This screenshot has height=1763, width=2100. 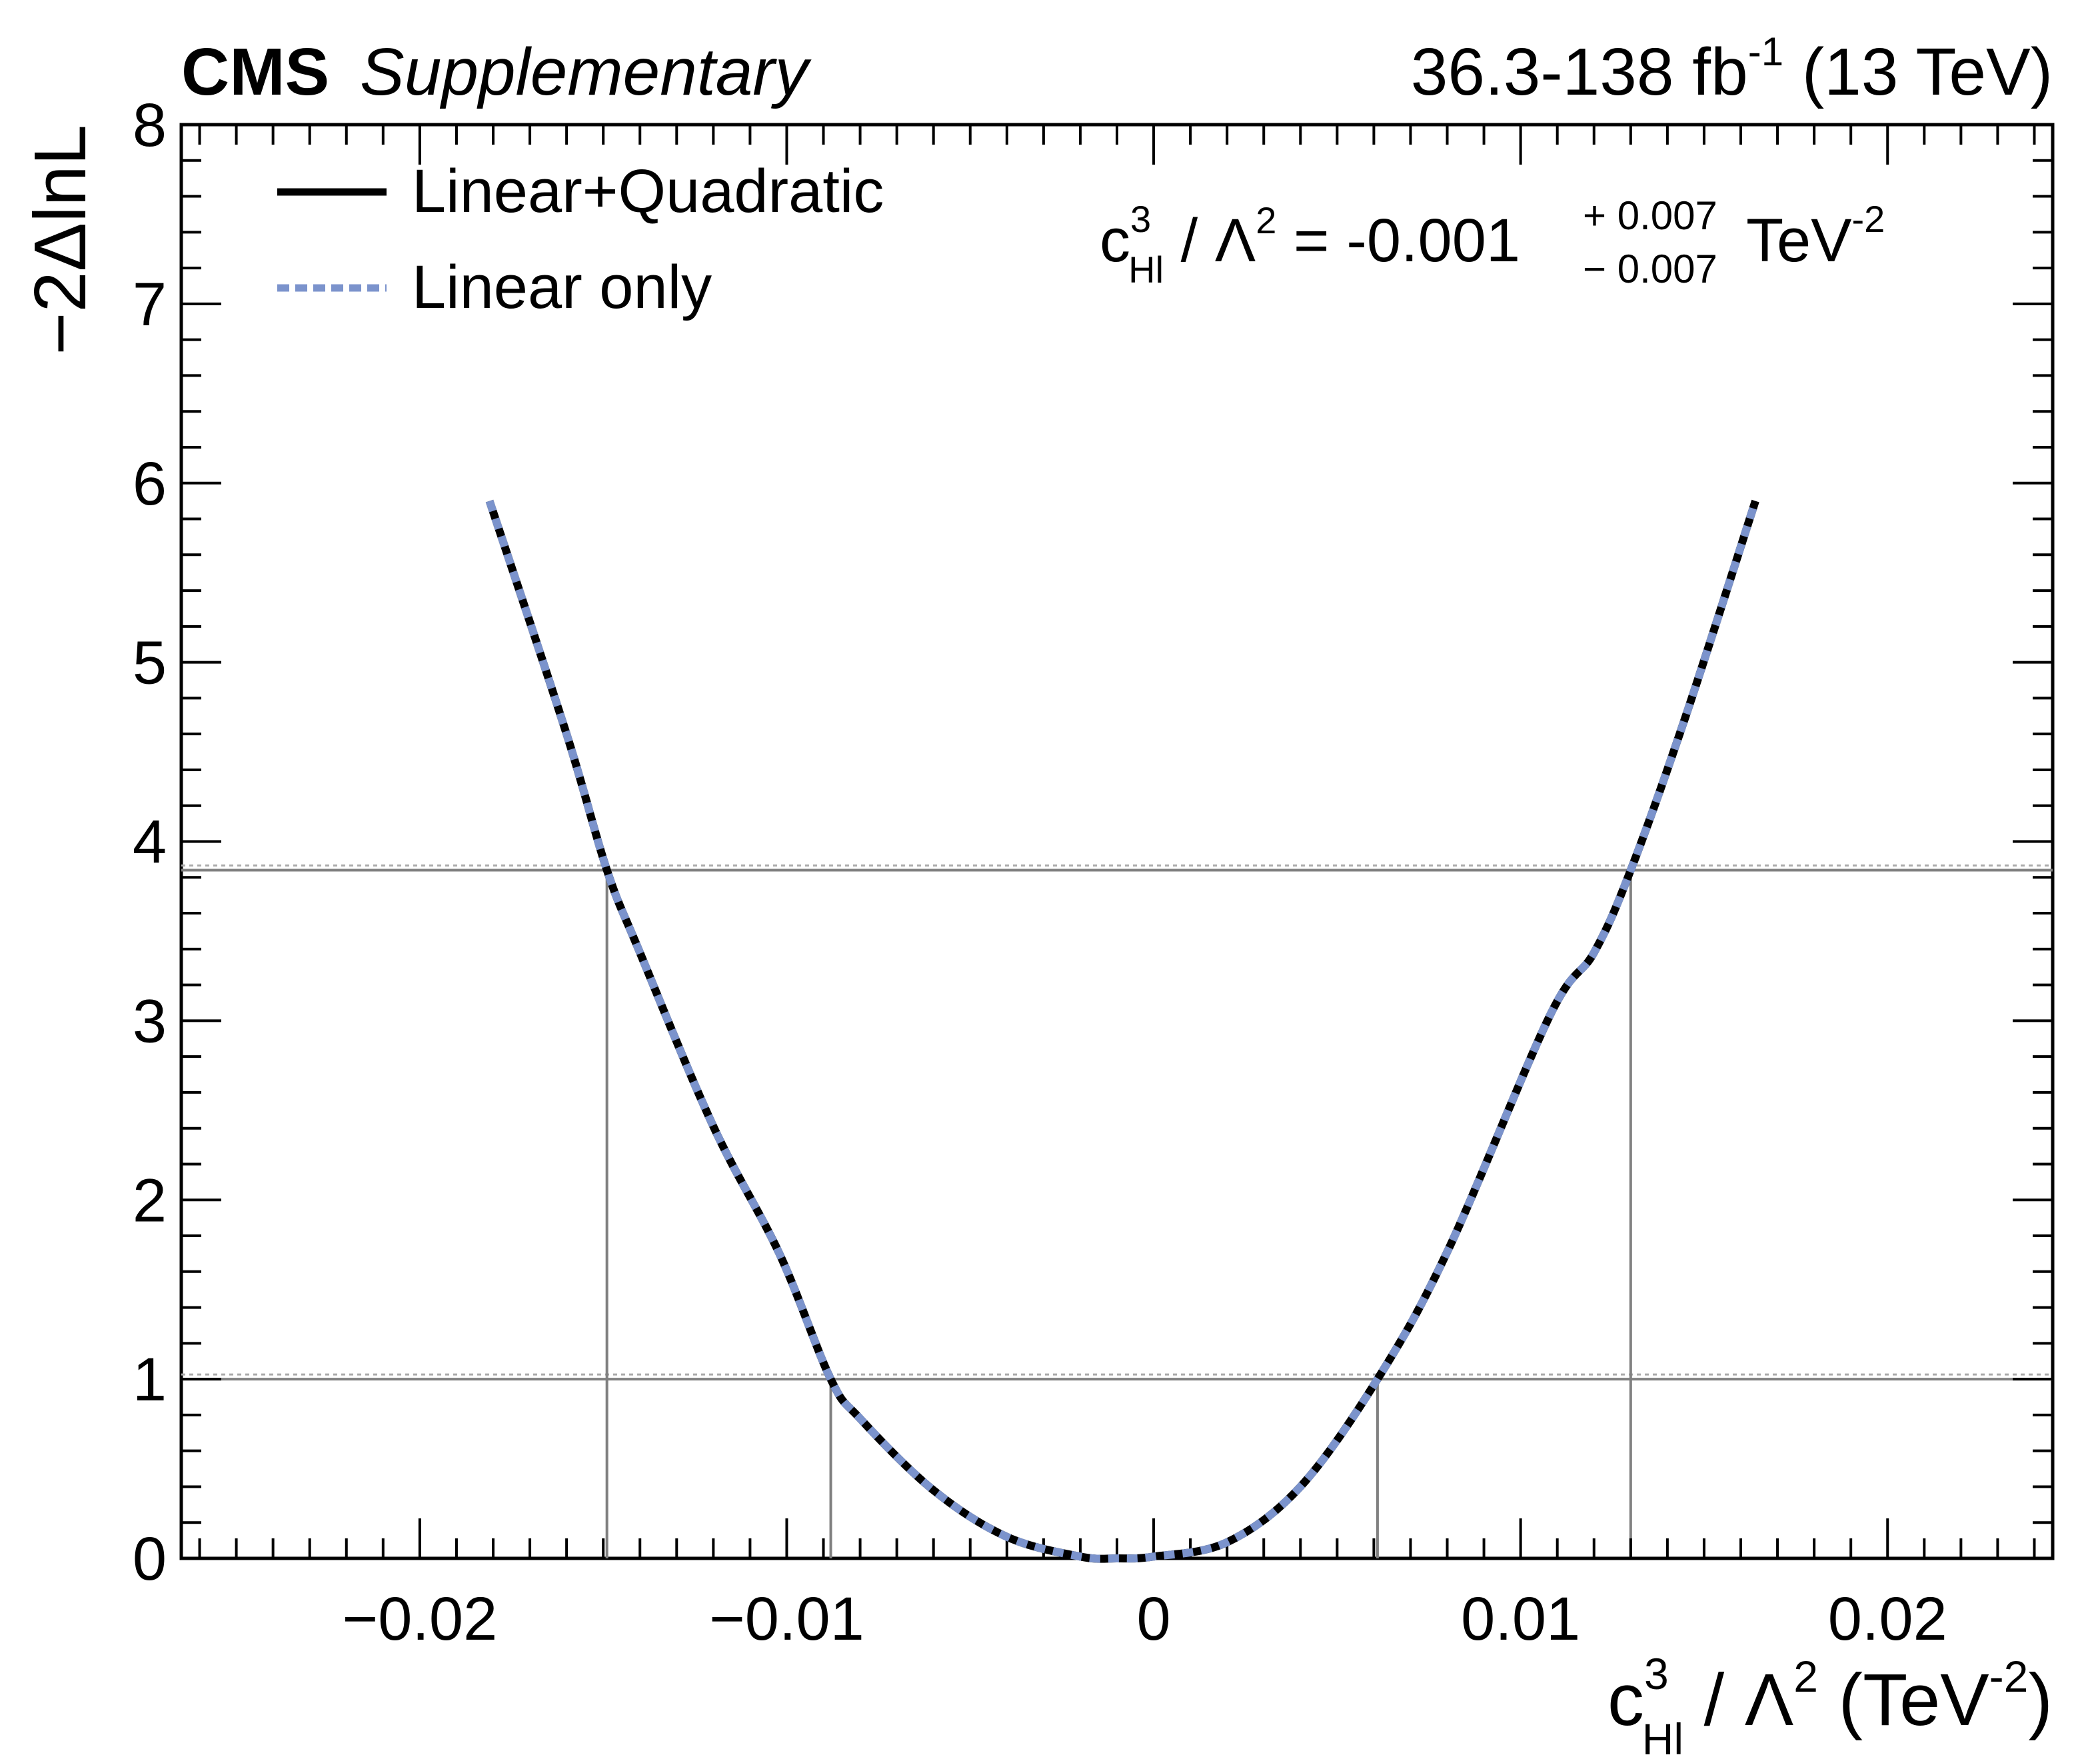 I want to click on x-tick-label: 0.01, so click(x=1520, y=1619).